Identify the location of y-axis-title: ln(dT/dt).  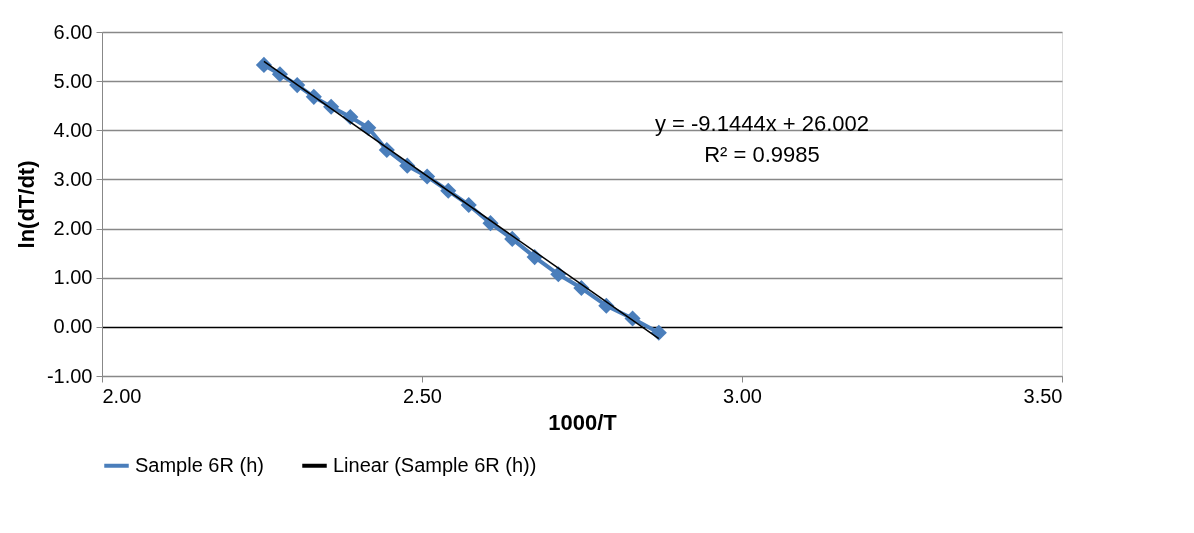
(26, 204).